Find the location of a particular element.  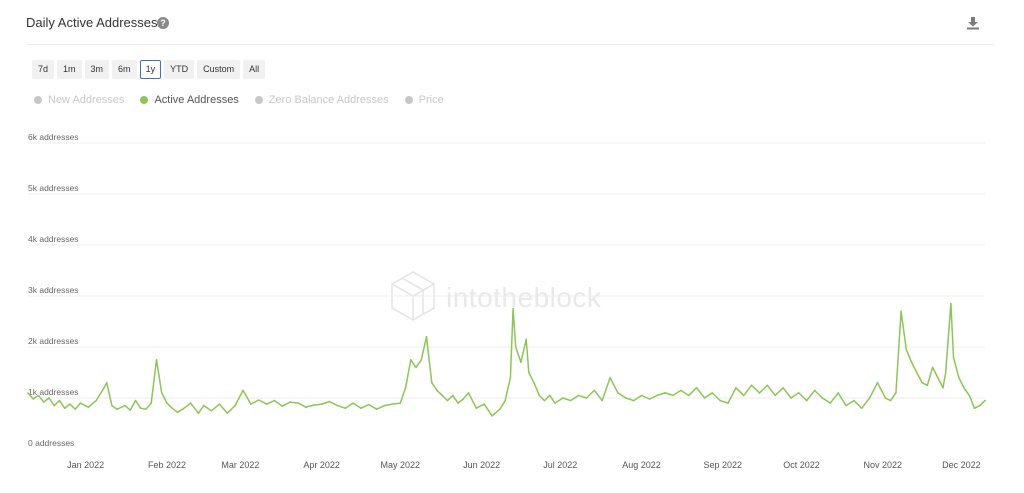

x-tick-label: May 2022 is located at coordinates (401, 465).